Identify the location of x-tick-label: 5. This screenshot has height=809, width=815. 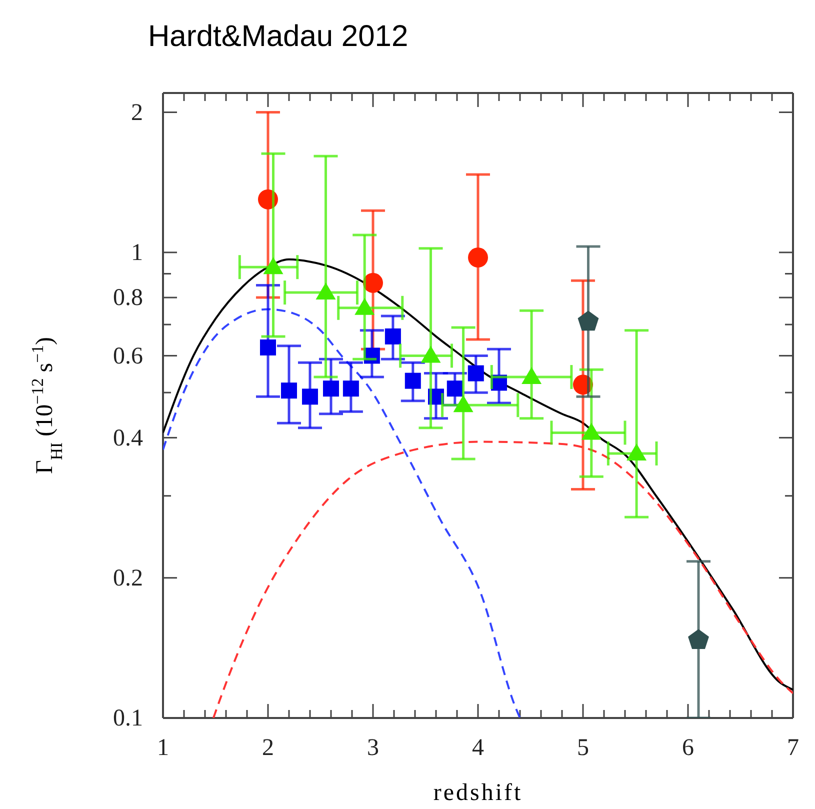
(583, 748).